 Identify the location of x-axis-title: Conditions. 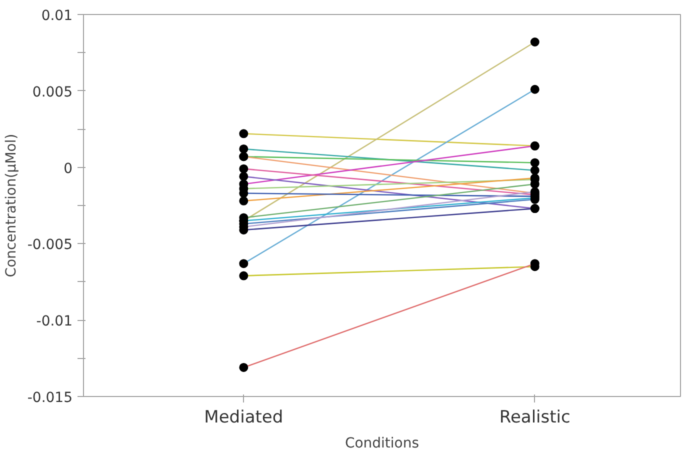
(382, 444).